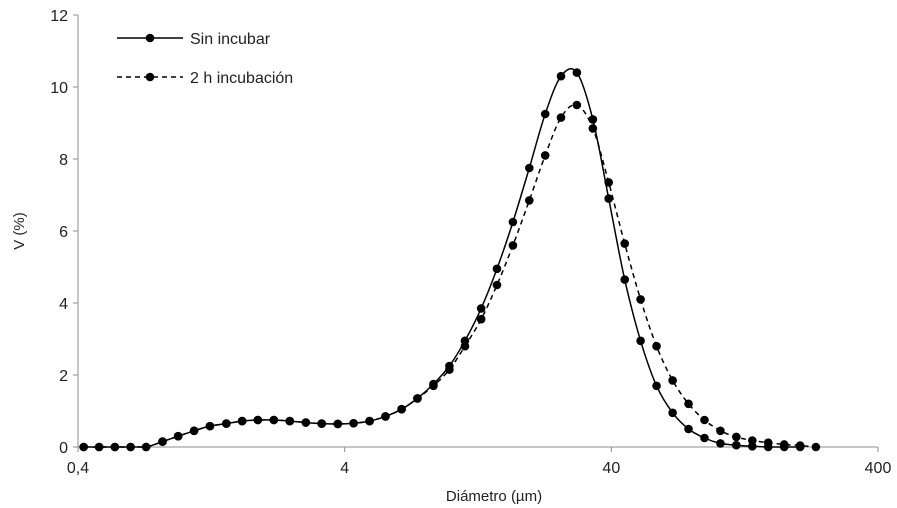  Describe the element at coordinates (63, 448) in the screenshot. I see `y-tick-label: 0` at that location.